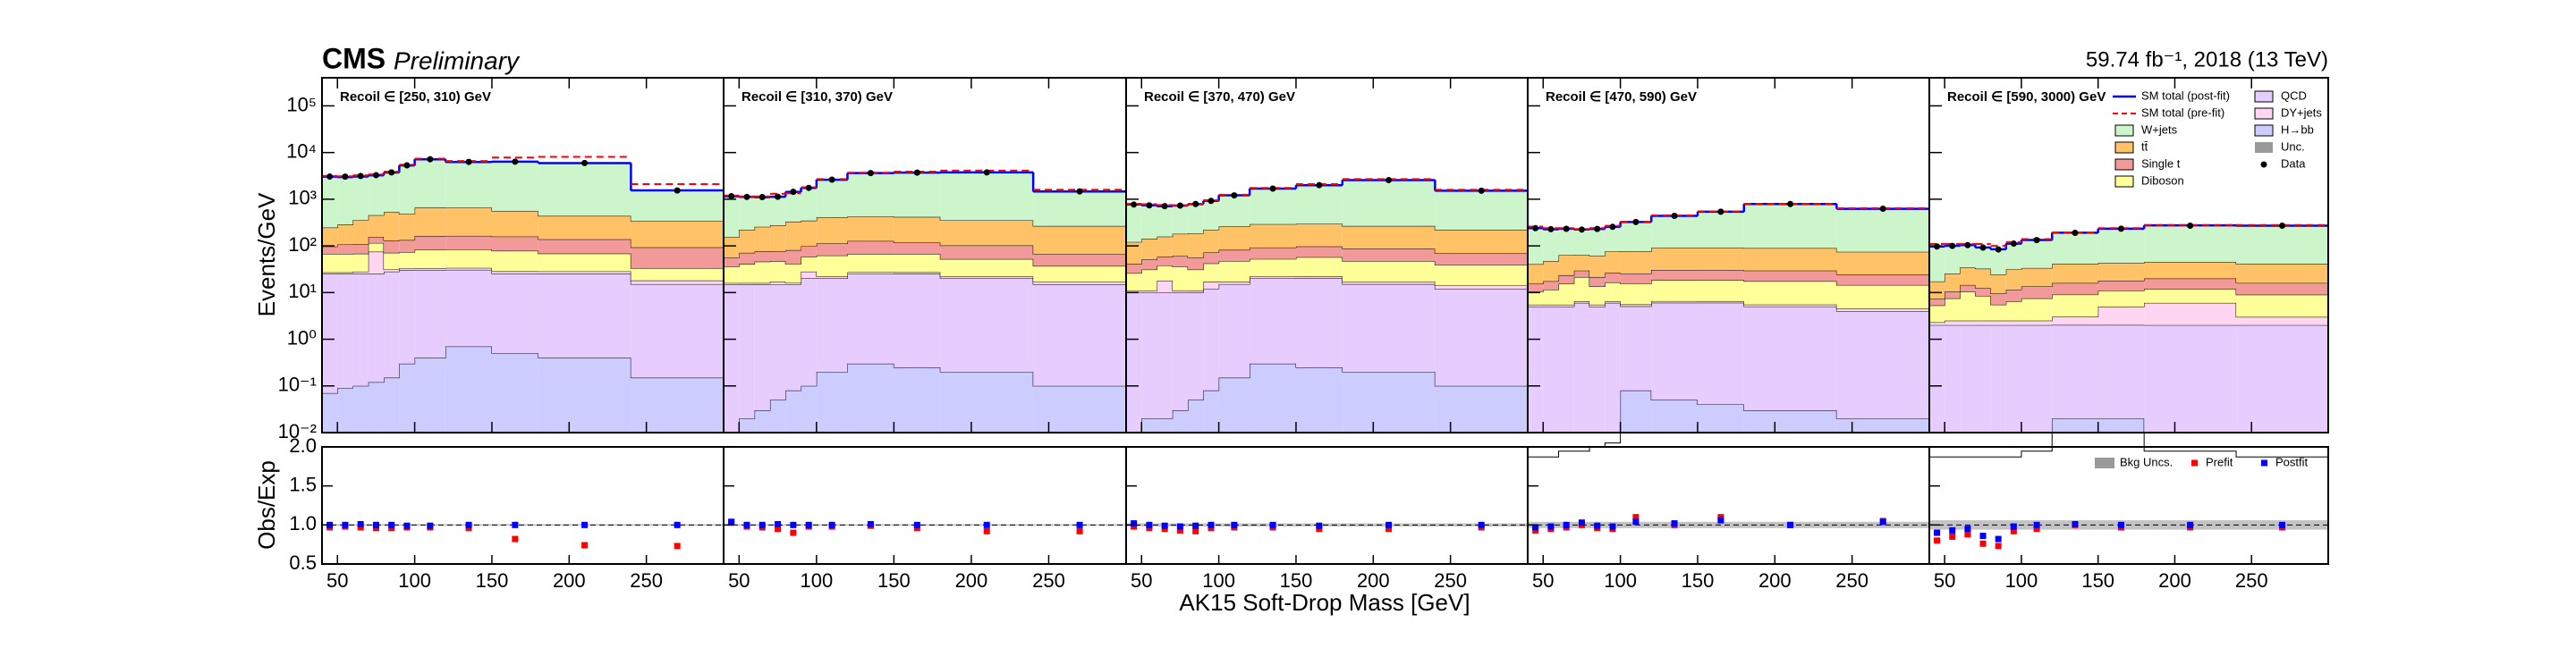 The image size is (2576, 648). What do you see at coordinates (301, 150) in the screenshot?
I see `y-tick-label: 10⁴` at bounding box center [301, 150].